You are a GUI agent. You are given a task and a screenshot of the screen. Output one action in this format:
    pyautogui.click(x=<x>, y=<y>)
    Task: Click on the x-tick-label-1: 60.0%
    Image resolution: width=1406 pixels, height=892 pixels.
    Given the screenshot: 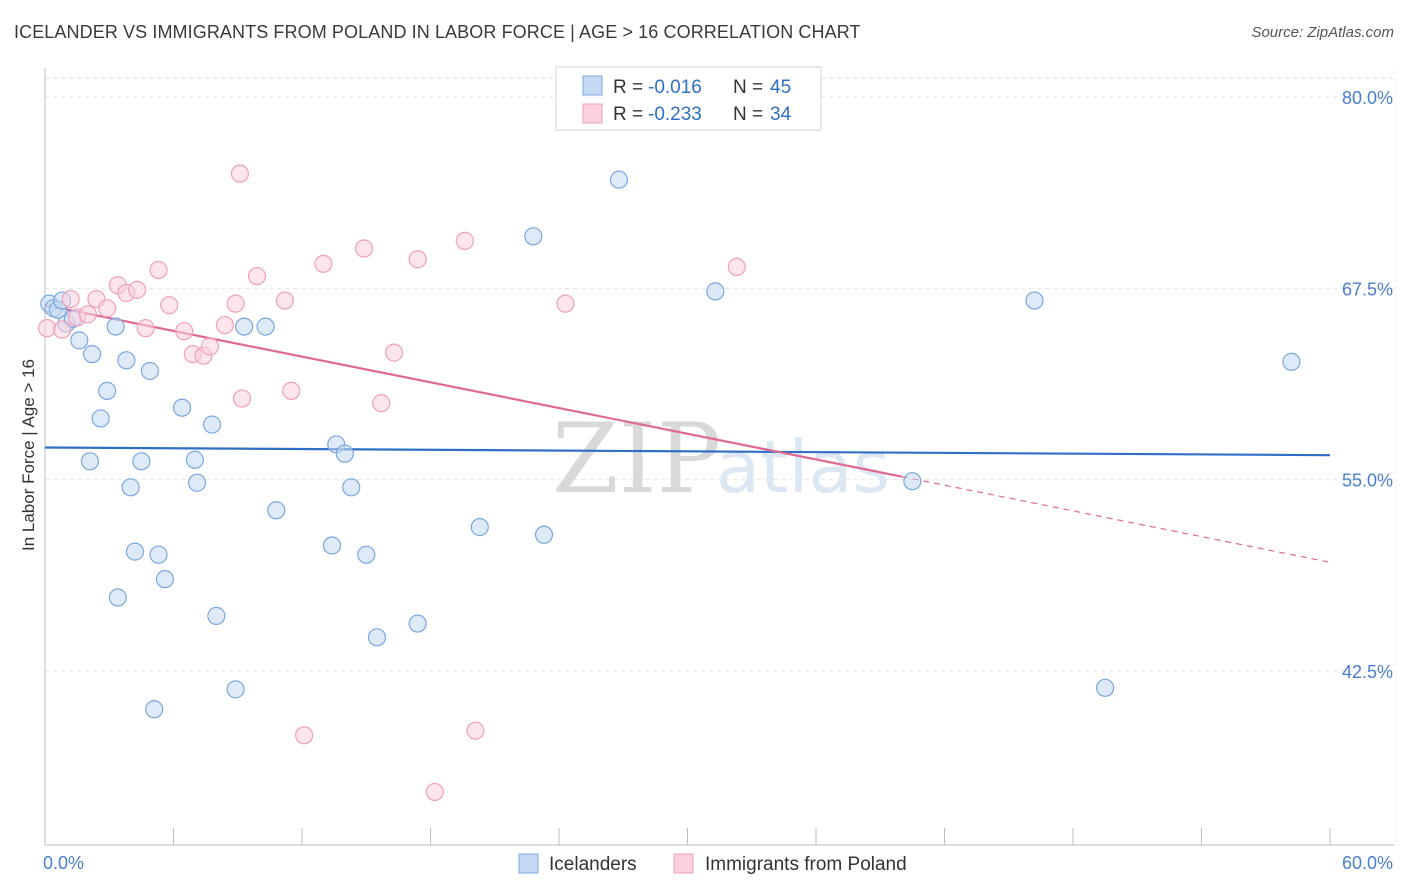 What is the action you would take?
    pyautogui.click(x=1367, y=863)
    